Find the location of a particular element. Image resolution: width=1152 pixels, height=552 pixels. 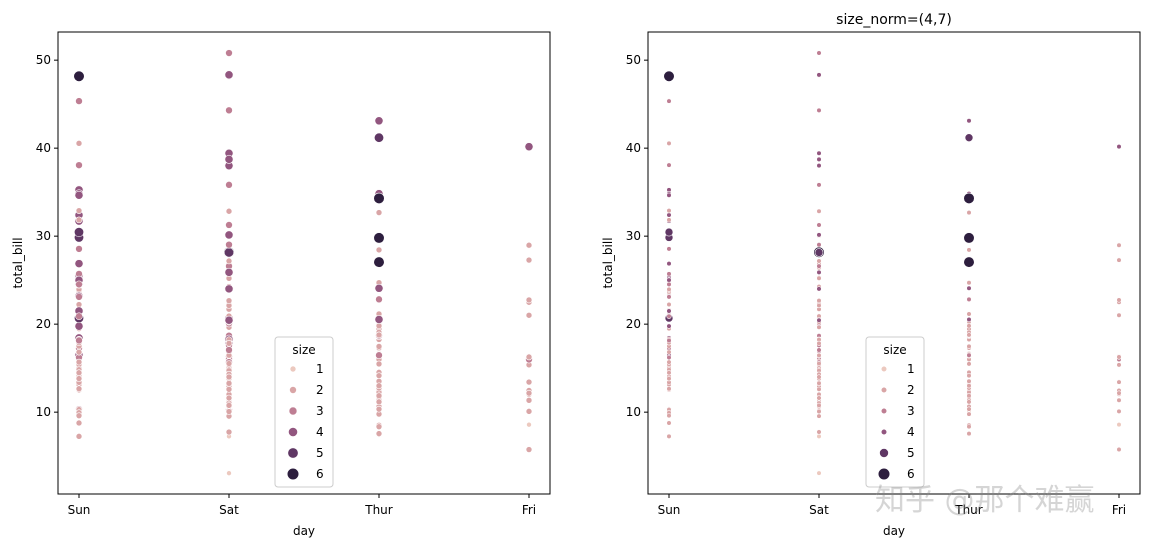

legend-label: 6 is located at coordinates (320, 474).